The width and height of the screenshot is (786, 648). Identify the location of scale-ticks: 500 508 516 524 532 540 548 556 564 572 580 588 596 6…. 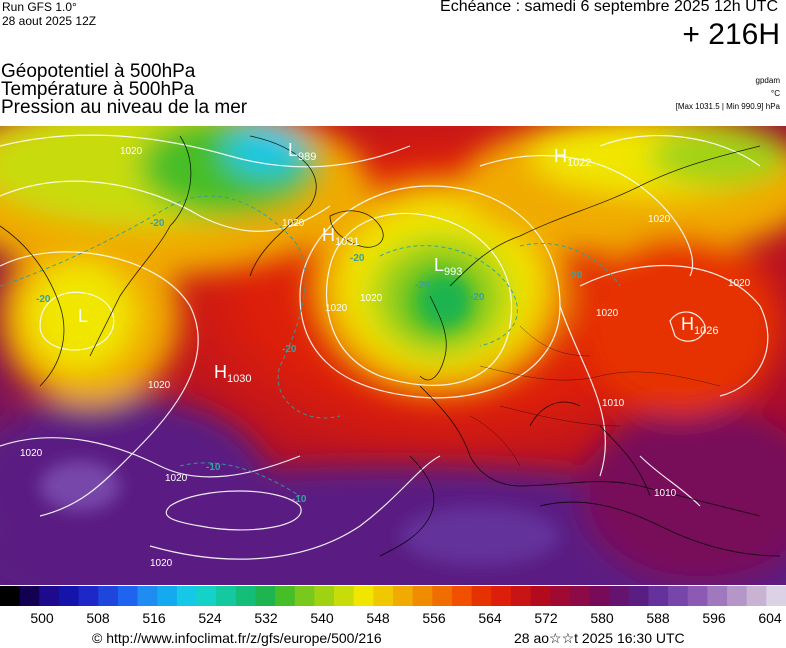
(393, 619).